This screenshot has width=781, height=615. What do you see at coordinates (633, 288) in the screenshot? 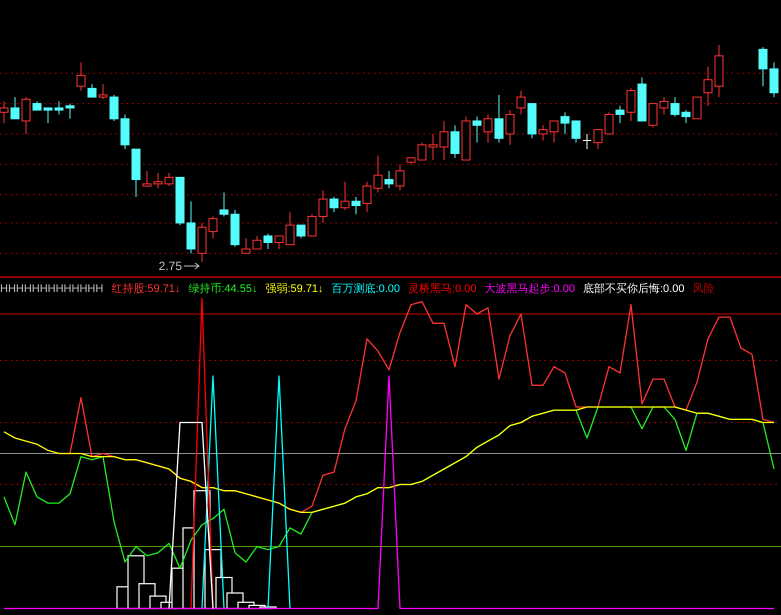
I see `text: 底部不买你后悔:0.00` at bounding box center [633, 288].